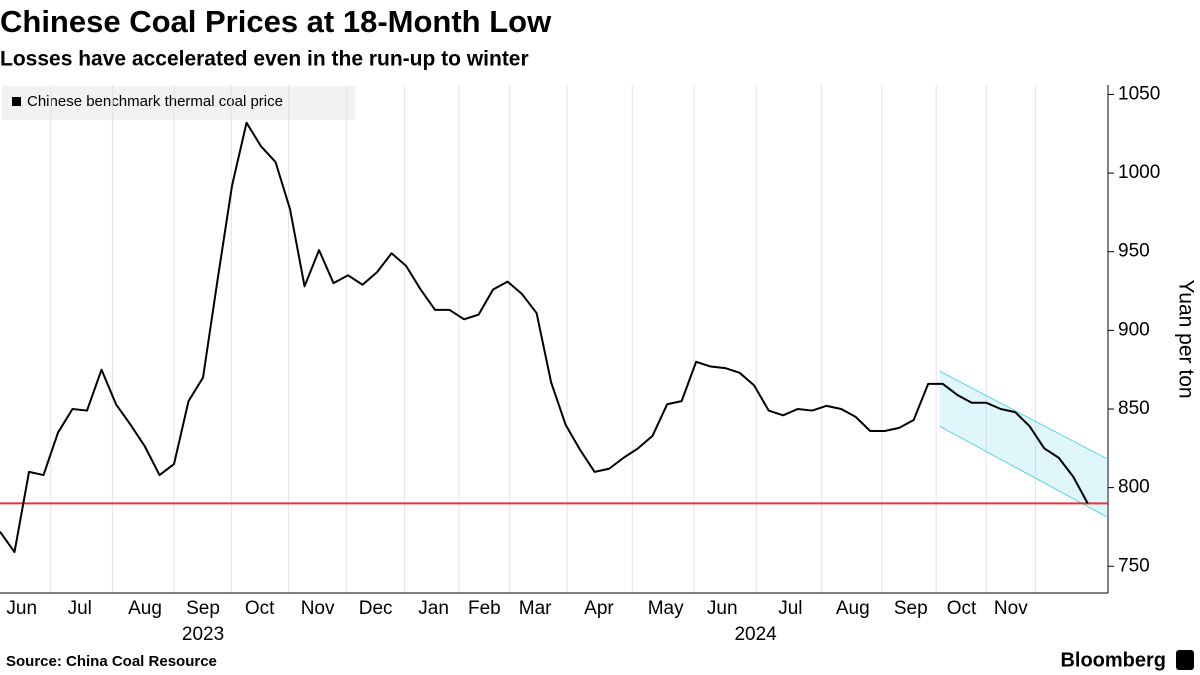  I want to click on y-tick-label: 1000, so click(1139, 172).